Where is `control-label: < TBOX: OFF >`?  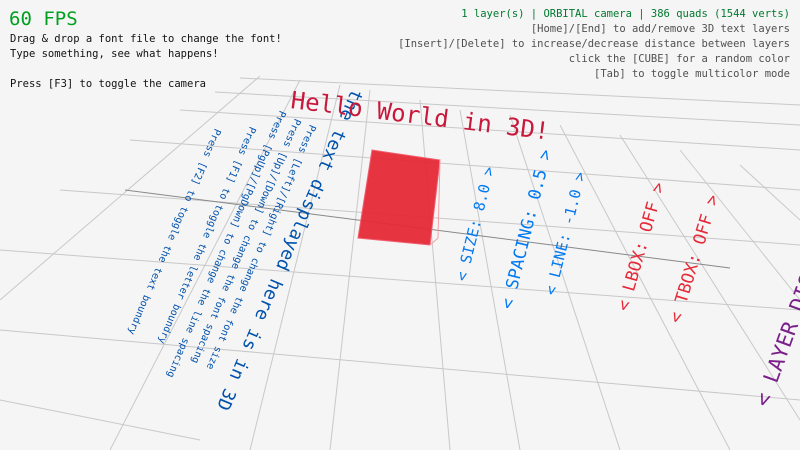
control-label: < TBOX: OFF > is located at coordinates (695, 258).